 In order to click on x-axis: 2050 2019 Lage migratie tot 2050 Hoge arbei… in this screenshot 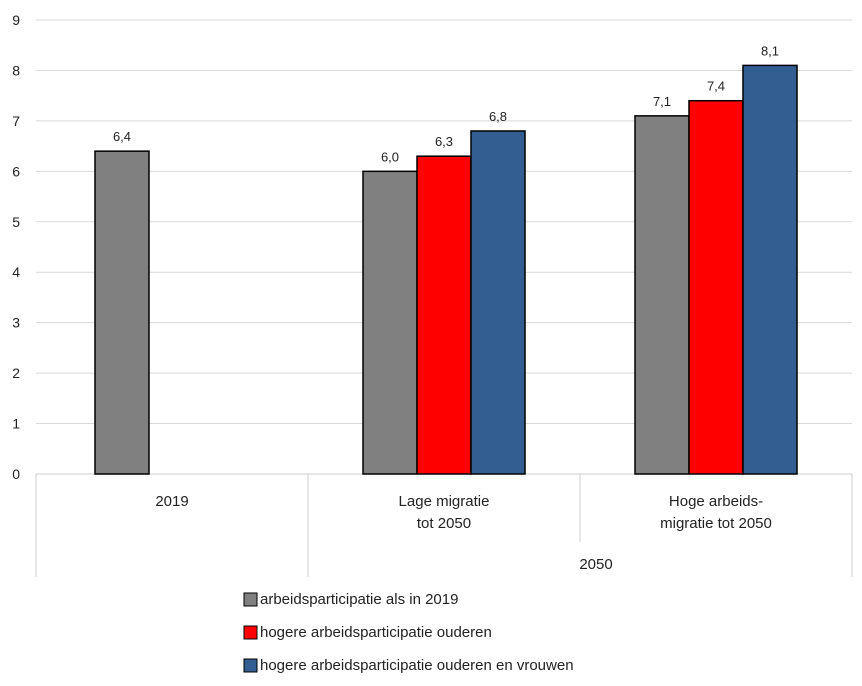, I will do `click(444, 525)`.